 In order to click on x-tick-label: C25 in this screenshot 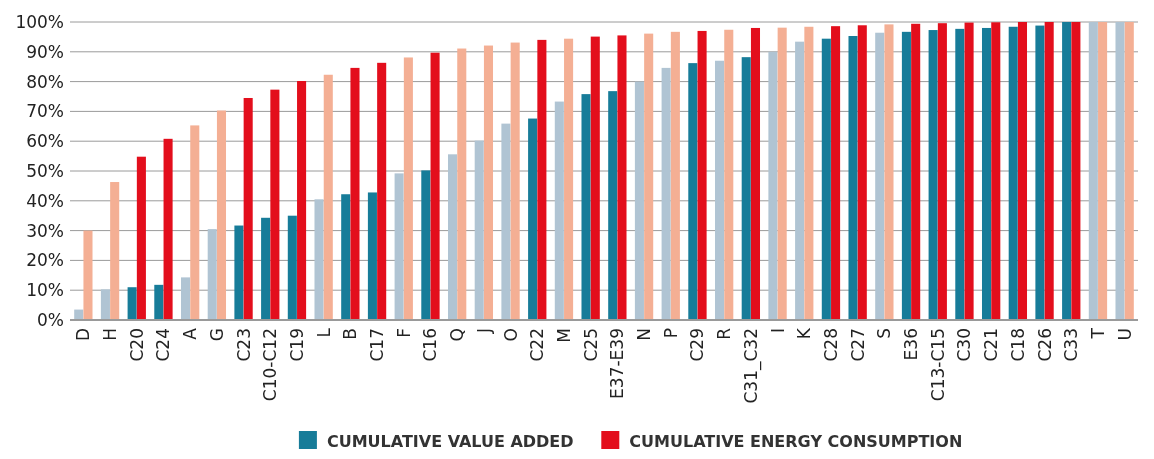, I will do `click(590, 345)`.